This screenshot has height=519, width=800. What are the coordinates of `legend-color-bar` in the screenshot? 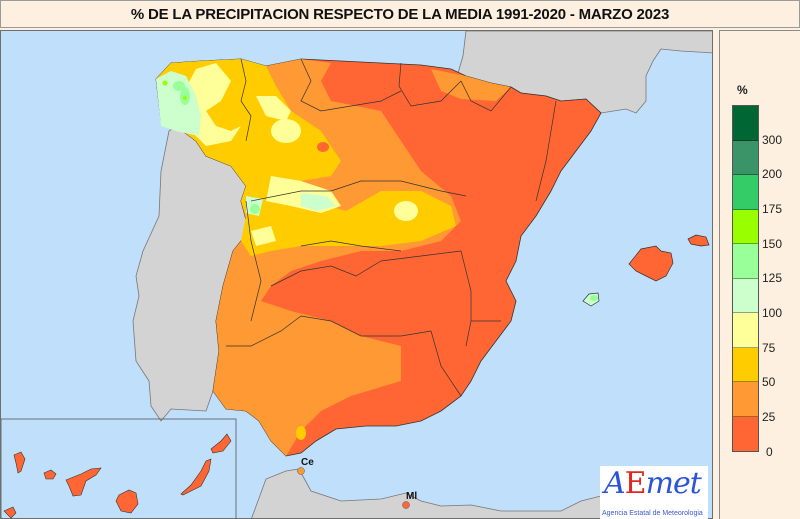 It's located at (745, 278).